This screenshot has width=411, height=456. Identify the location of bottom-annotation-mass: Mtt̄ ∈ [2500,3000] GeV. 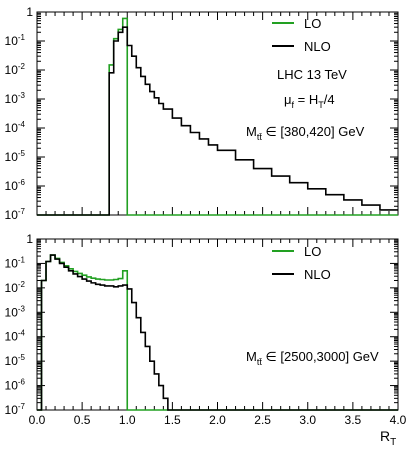
(312, 358).